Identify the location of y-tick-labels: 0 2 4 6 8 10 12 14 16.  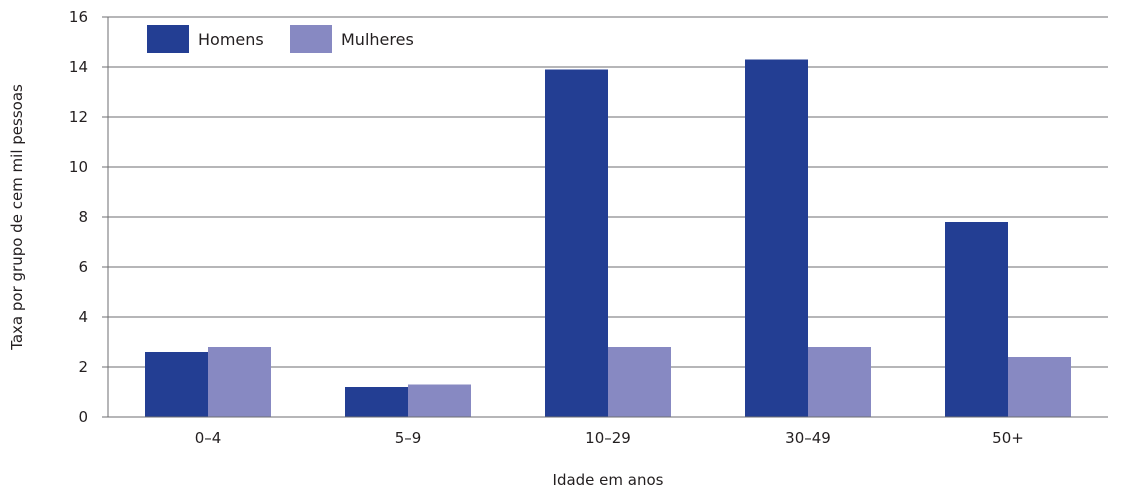
(78, 217).